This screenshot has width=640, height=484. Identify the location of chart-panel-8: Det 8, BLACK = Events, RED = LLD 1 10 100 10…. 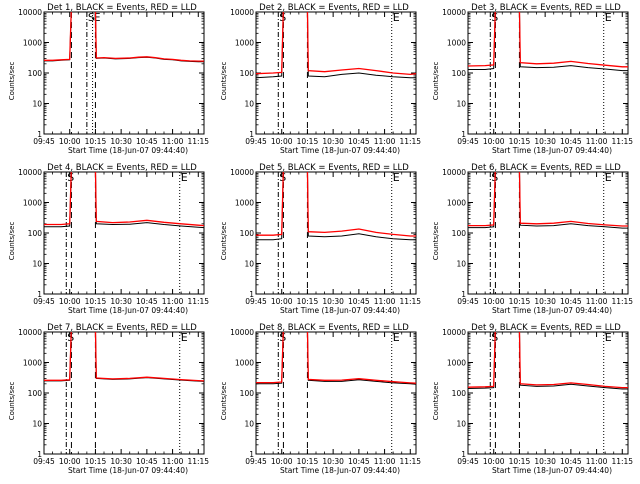
(320, 399).